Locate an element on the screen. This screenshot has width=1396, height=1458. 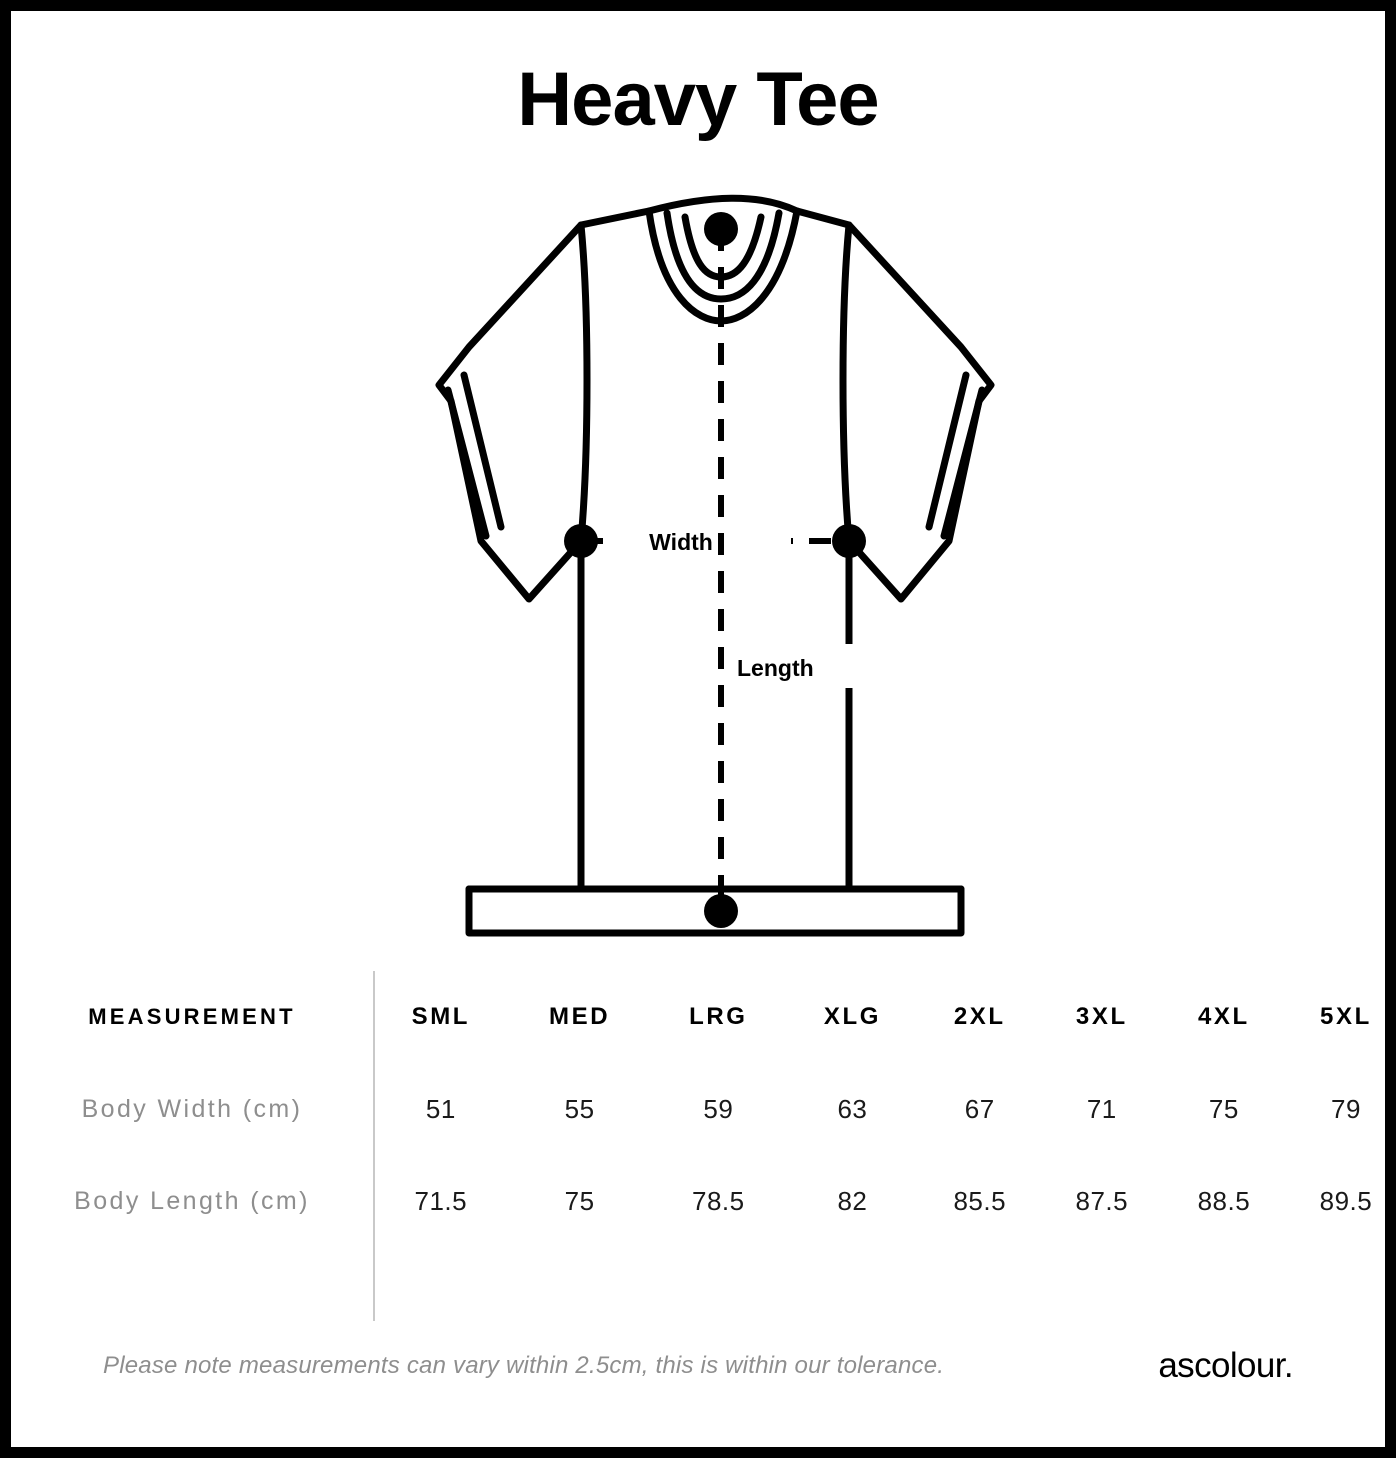
size-column-header-4xl: 4XL is located at coordinates (1223, 1016).